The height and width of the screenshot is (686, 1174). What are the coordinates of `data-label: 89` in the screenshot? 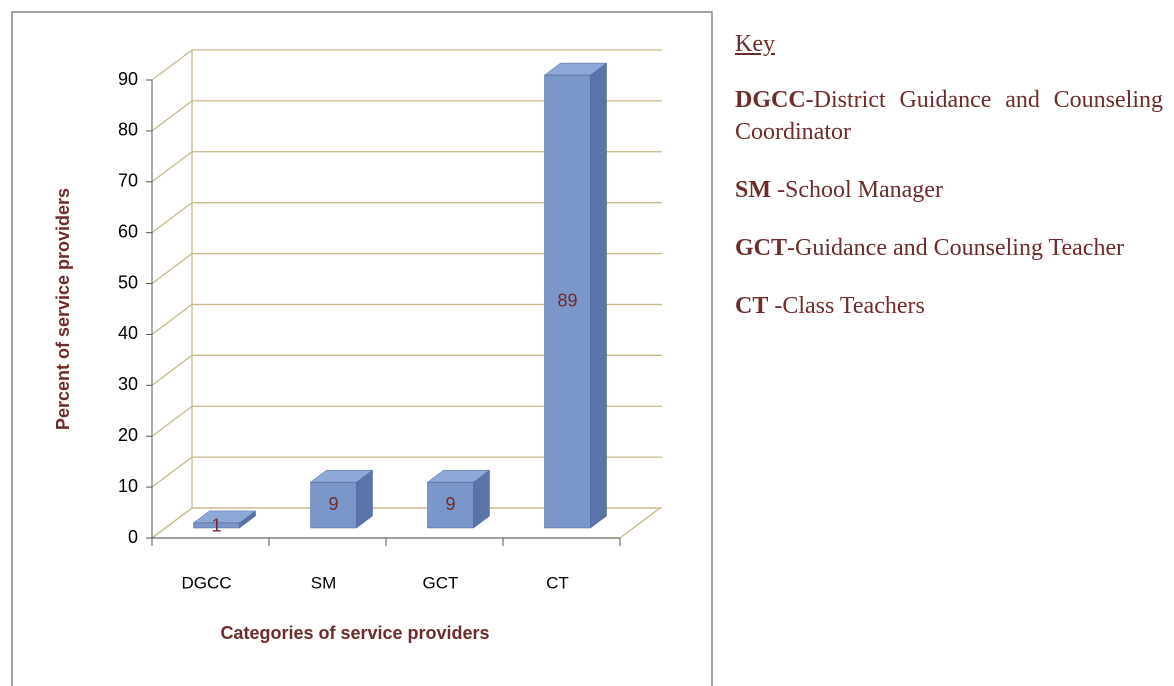 It's located at (567, 300).